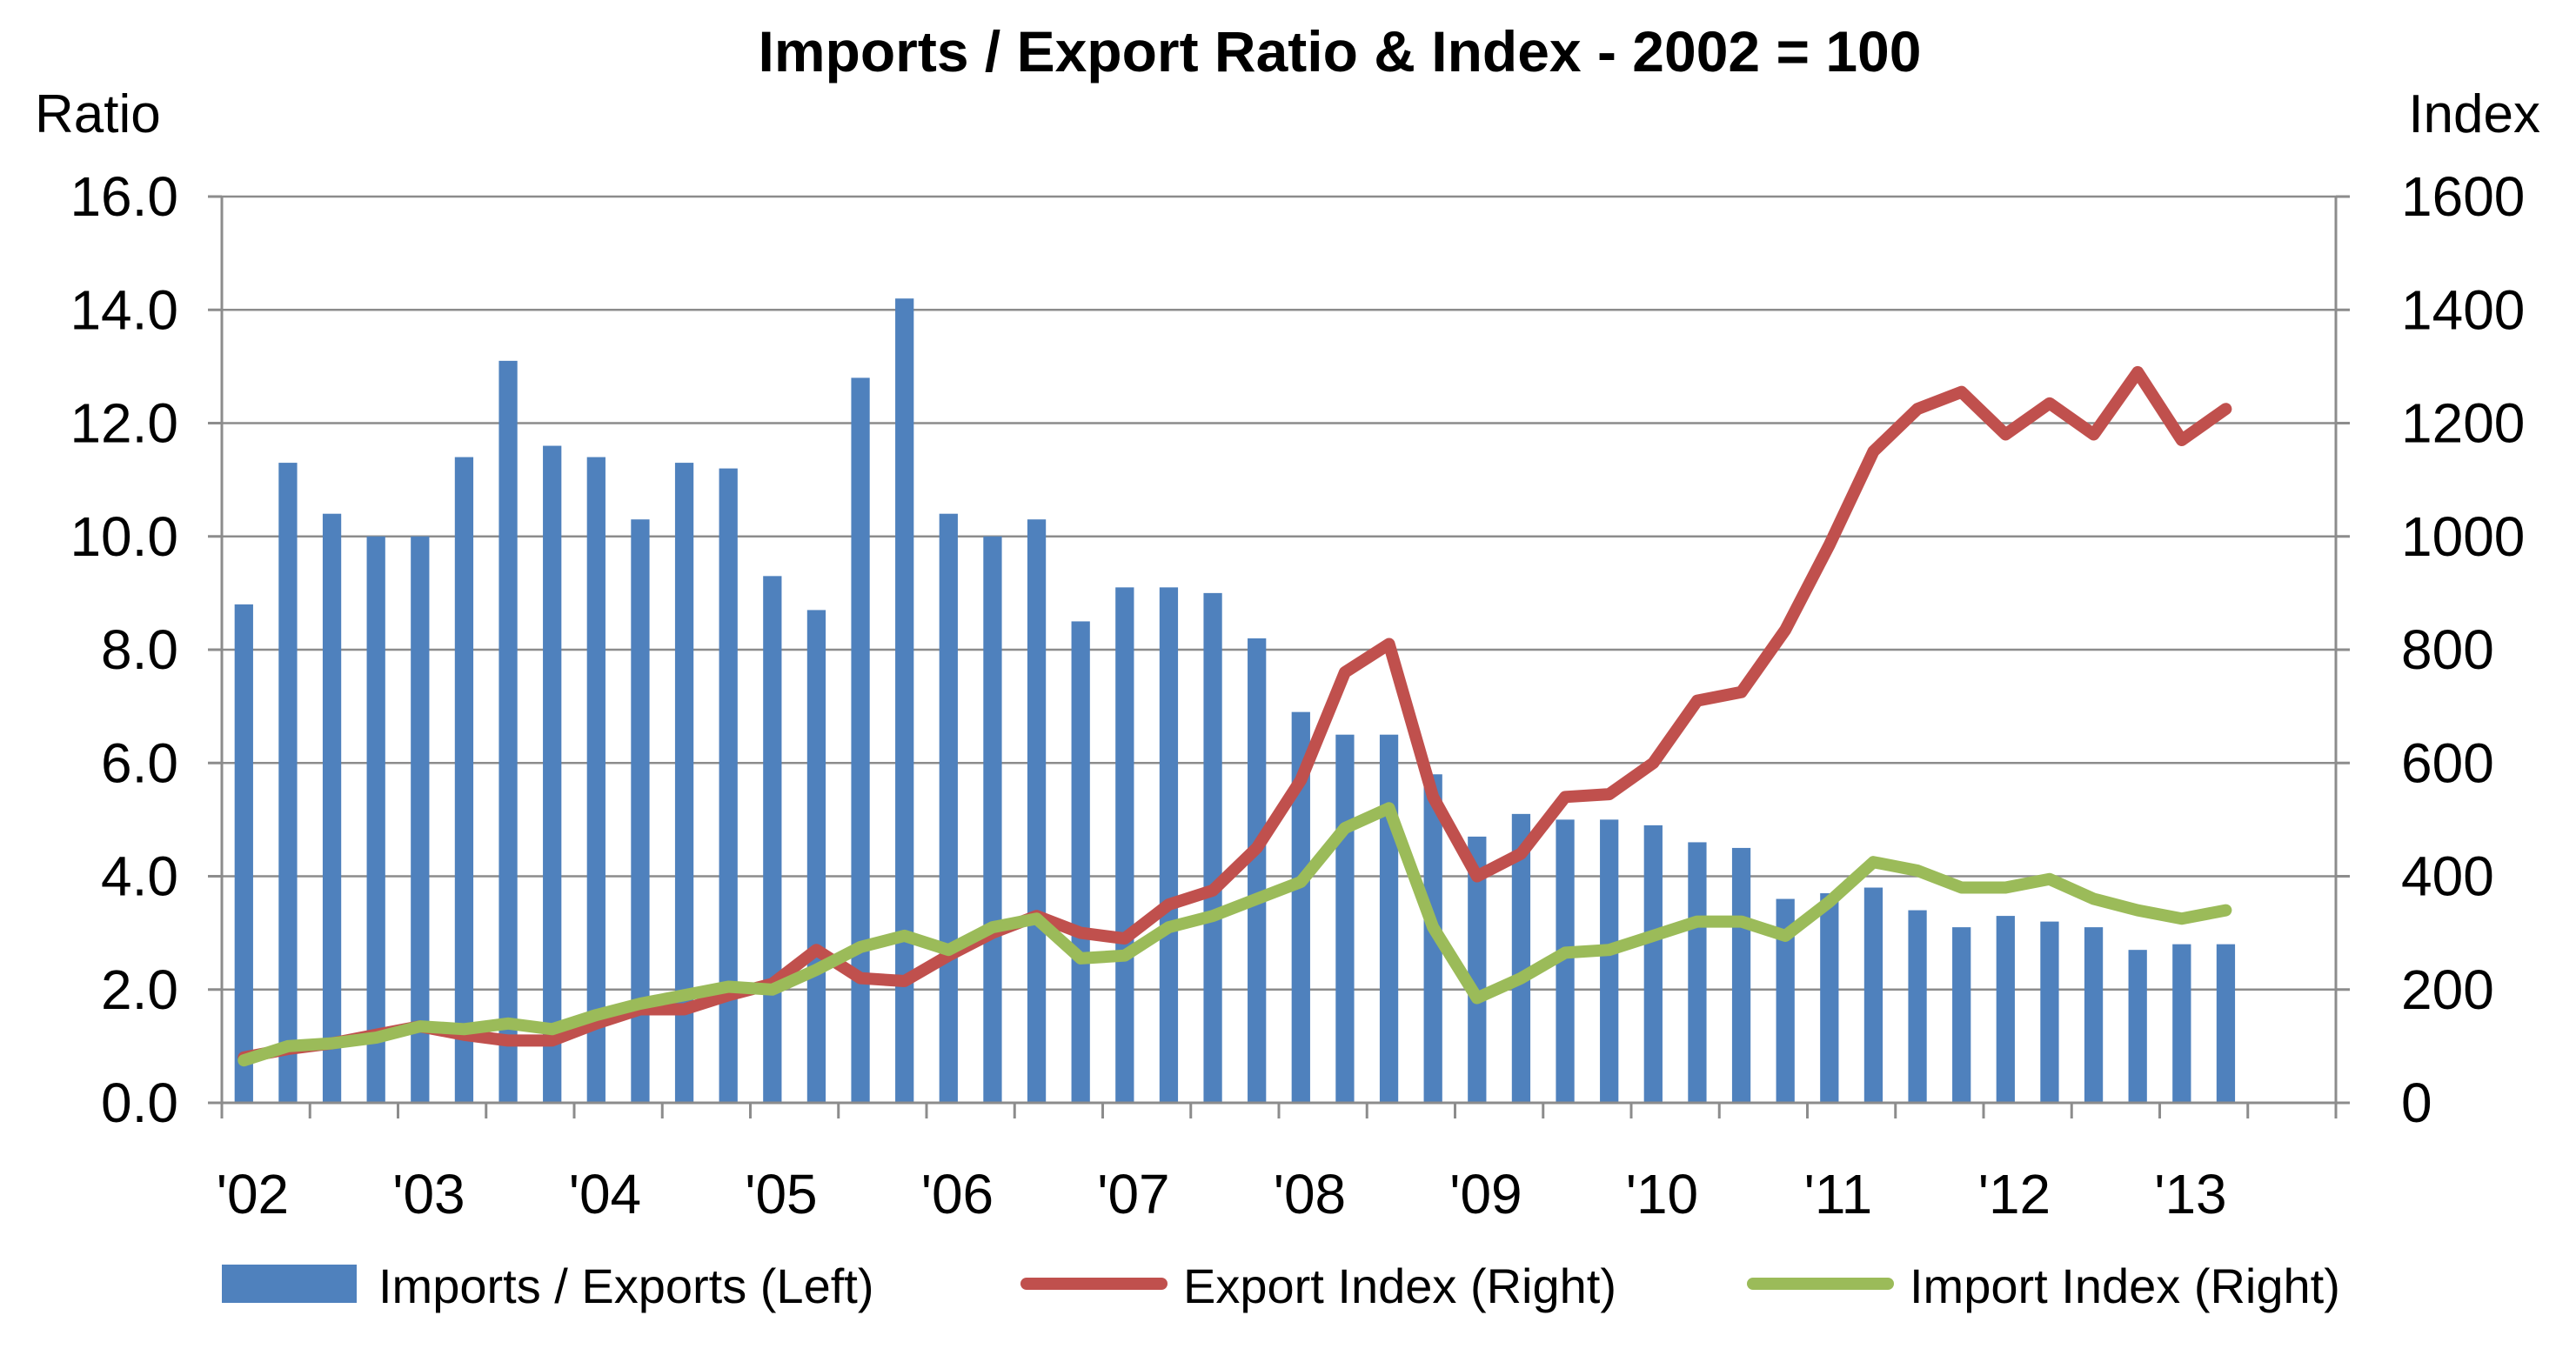 The height and width of the screenshot is (1362, 2576). Describe the element at coordinates (781, 1194) in the screenshot. I see `x-tick-label: '05` at that location.